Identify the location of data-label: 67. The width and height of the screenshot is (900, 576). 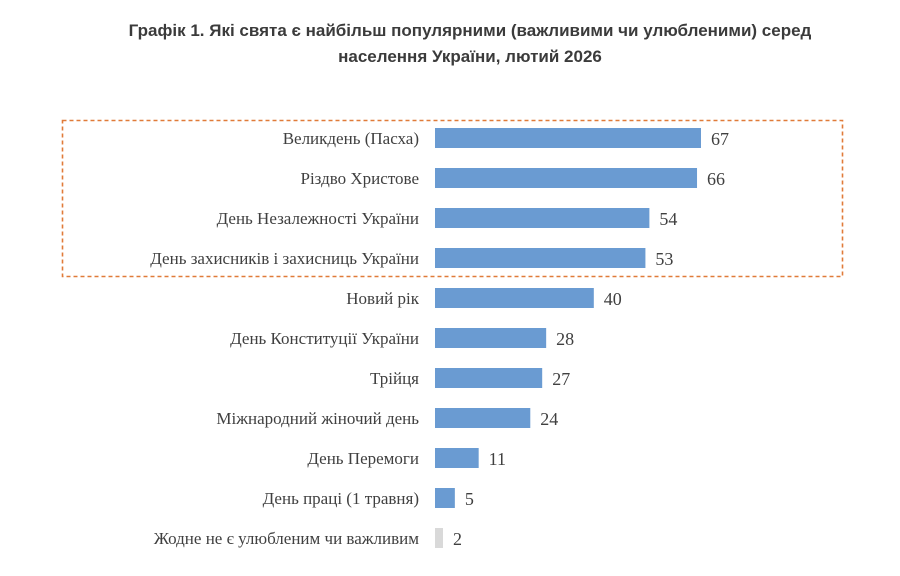
(720, 139).